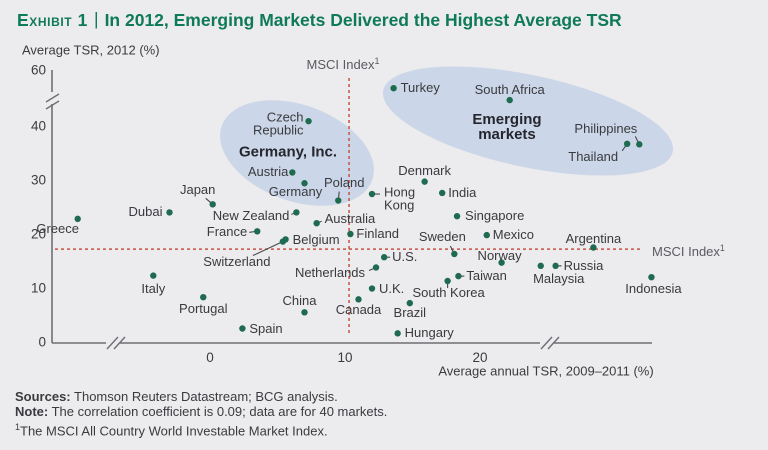 This screenshot has height=450, width=768. What do you see at coordinates (384, 257) in the screenshot?
I see `data-point-u-s` at bounding box center [384, 257].